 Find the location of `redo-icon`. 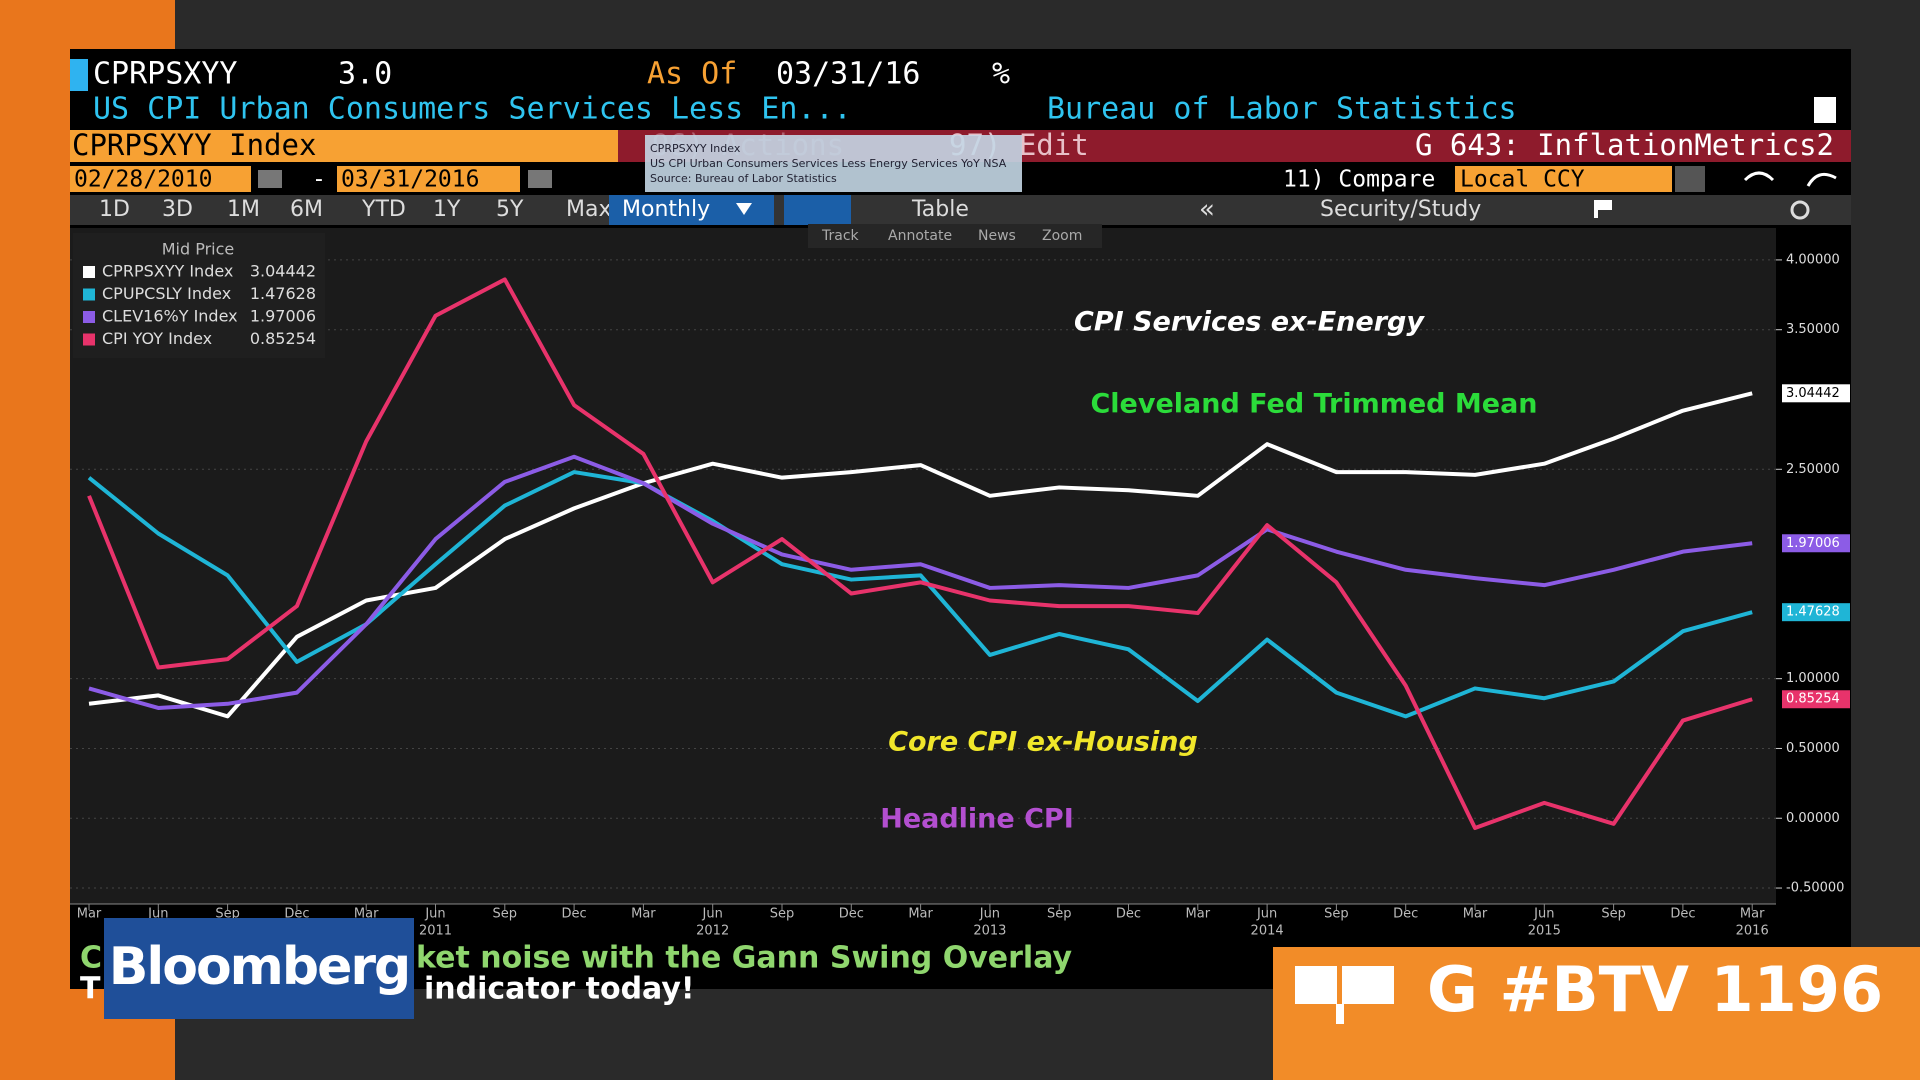

redo-icon is located at coordinates (1821, 179).